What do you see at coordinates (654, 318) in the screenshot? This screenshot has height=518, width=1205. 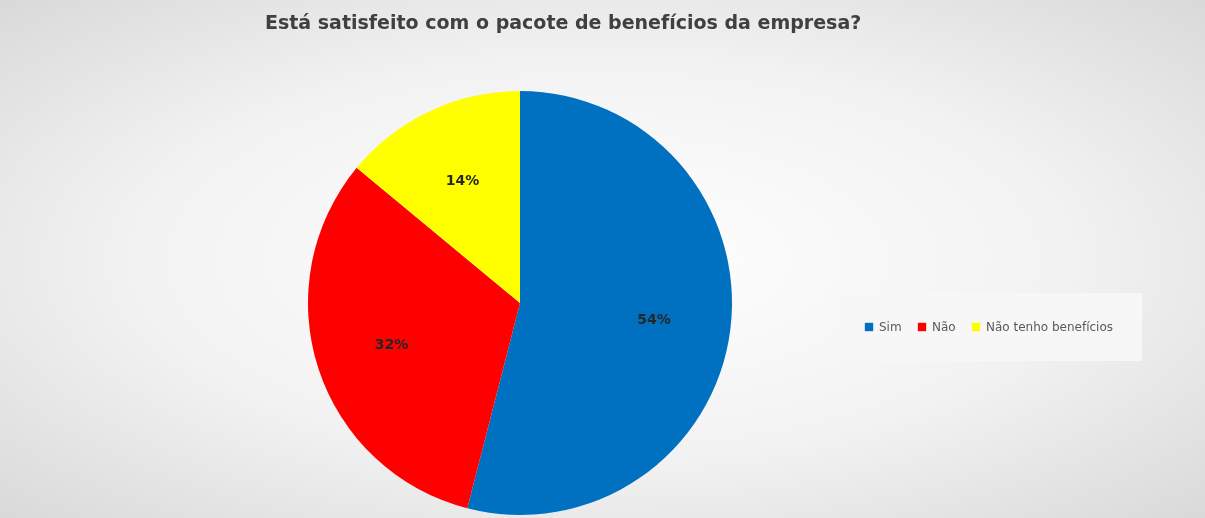 I see `data-label: 54%` at bounding box center [654, 318].